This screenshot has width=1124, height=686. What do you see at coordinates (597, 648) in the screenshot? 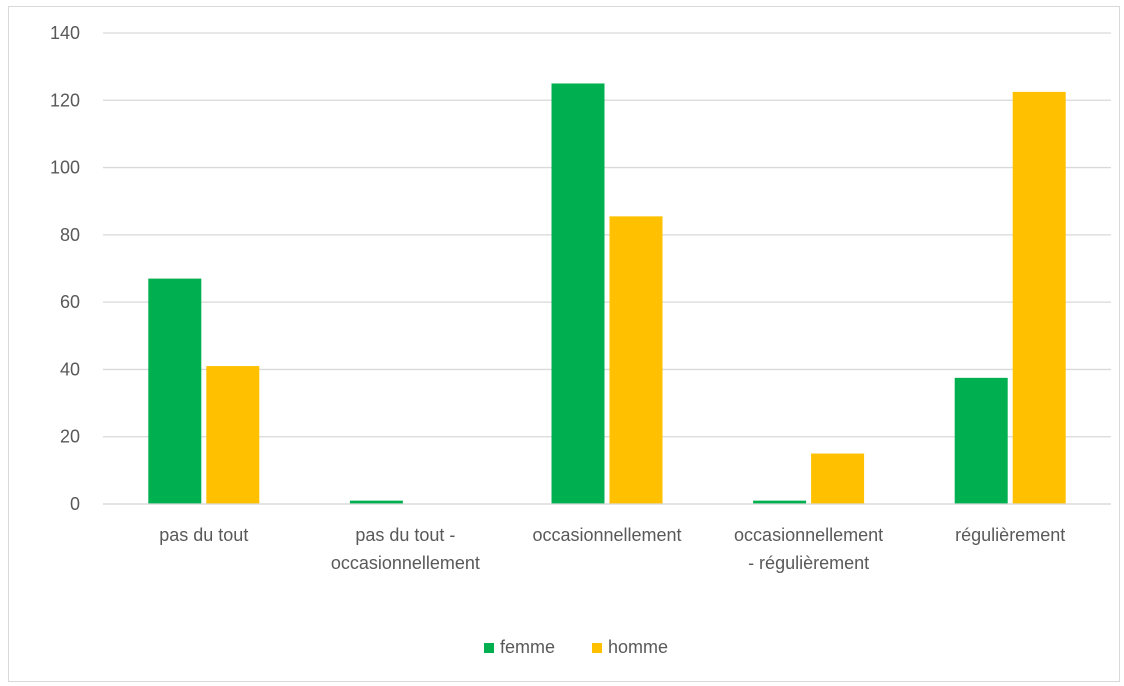
I see `legend-swatch-homme` at bounding box center [597, 648].